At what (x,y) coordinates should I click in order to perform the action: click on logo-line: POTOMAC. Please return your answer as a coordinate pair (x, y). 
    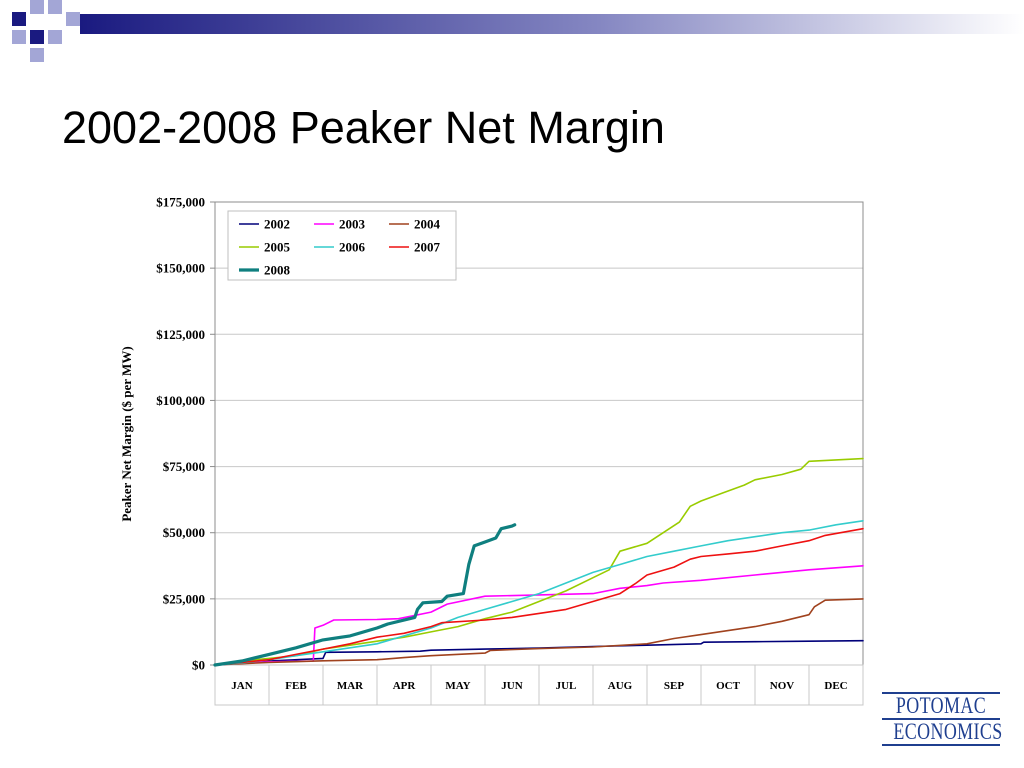
    Looking at the image, I should click on (941, 705).